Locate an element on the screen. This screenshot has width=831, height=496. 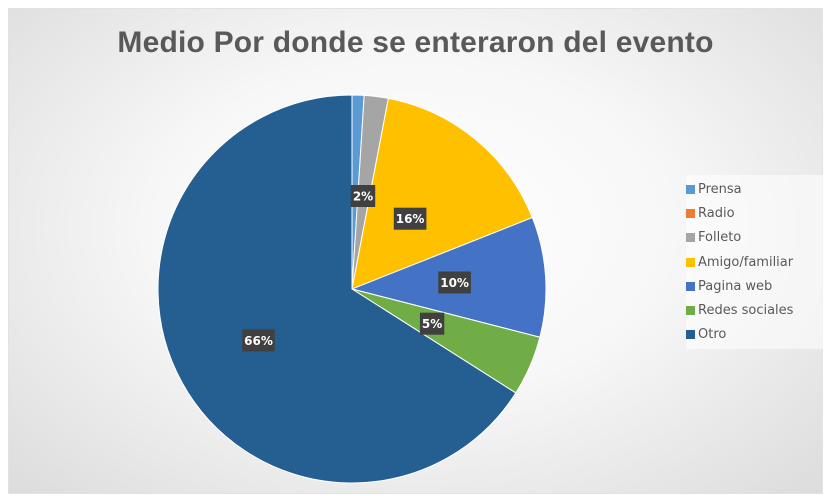
legend-label: Pagina web is located at coordinates (735, 286).